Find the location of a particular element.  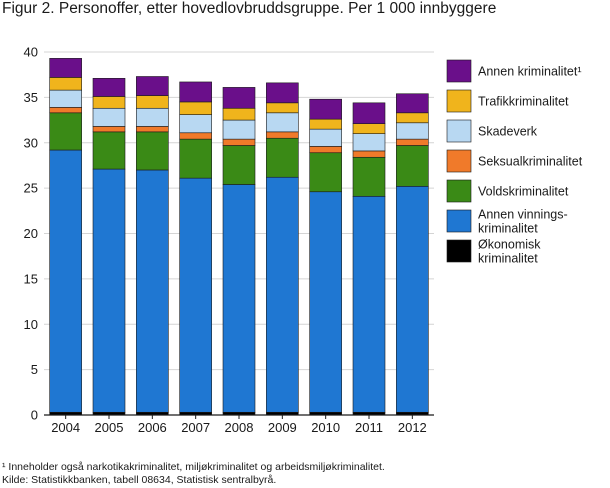

bar-segment-2007-s5 is located at coordinates (195, 108).